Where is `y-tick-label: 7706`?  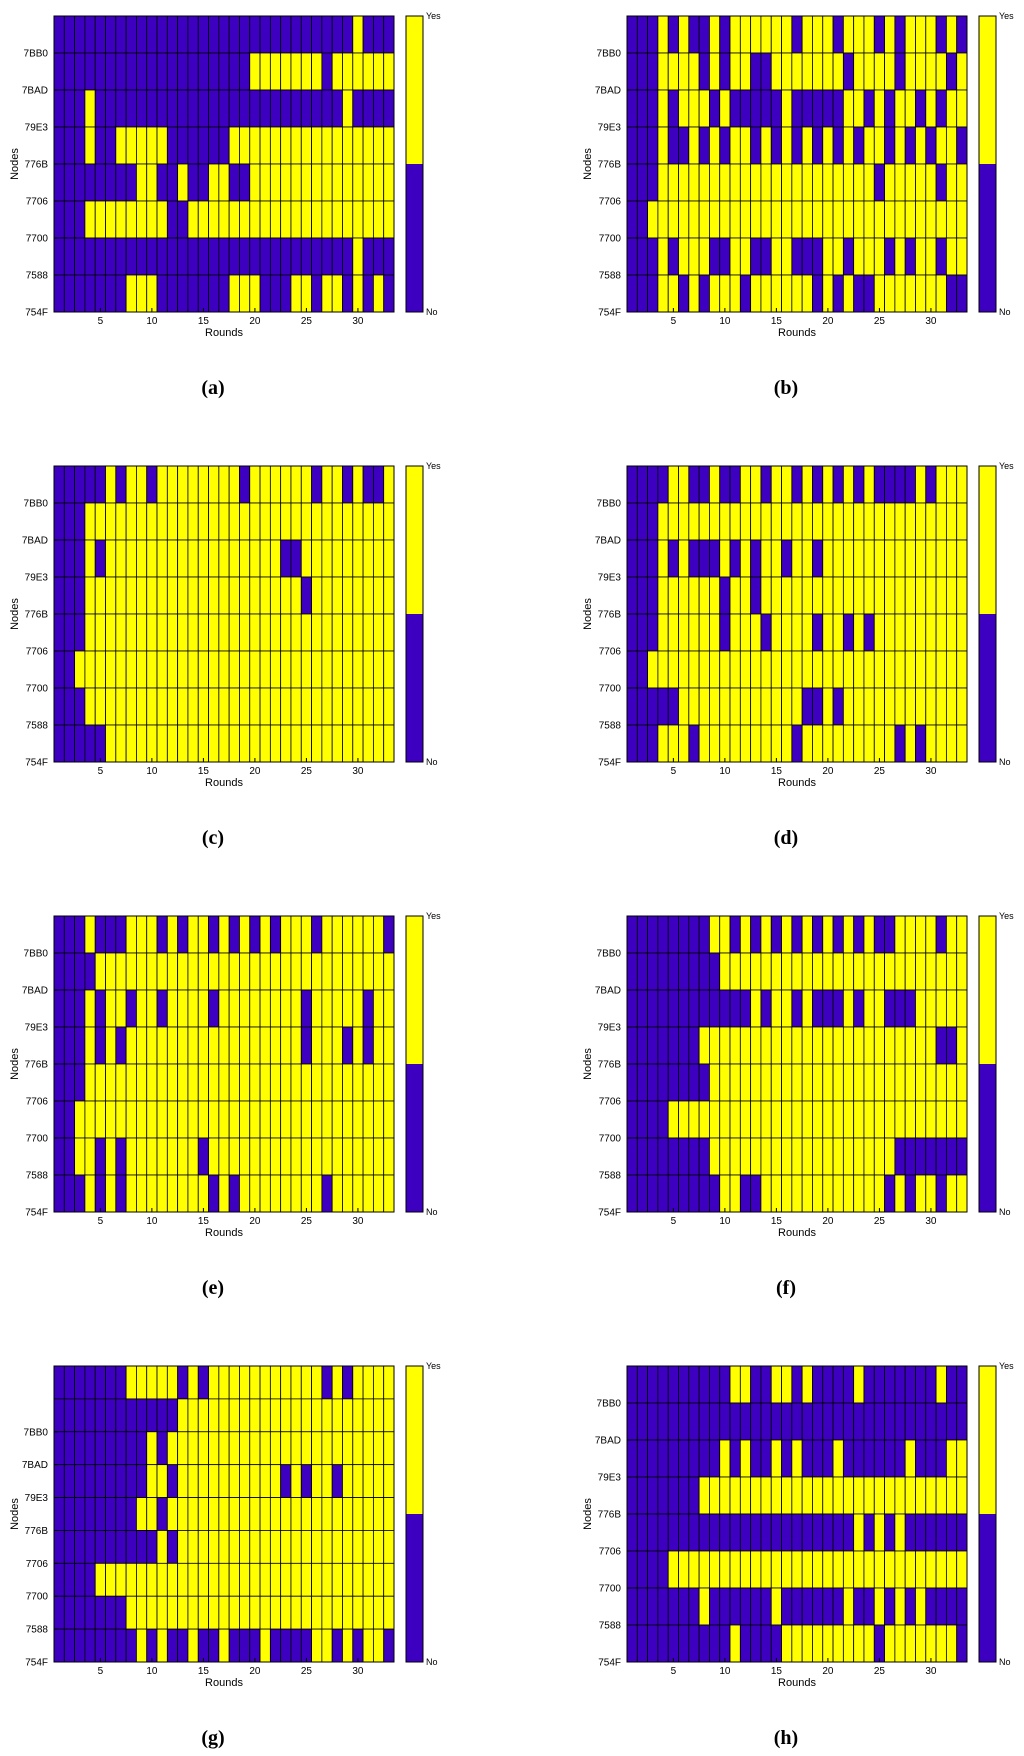
y-tick-label: 7706 is located at coordinates (37, 1564).